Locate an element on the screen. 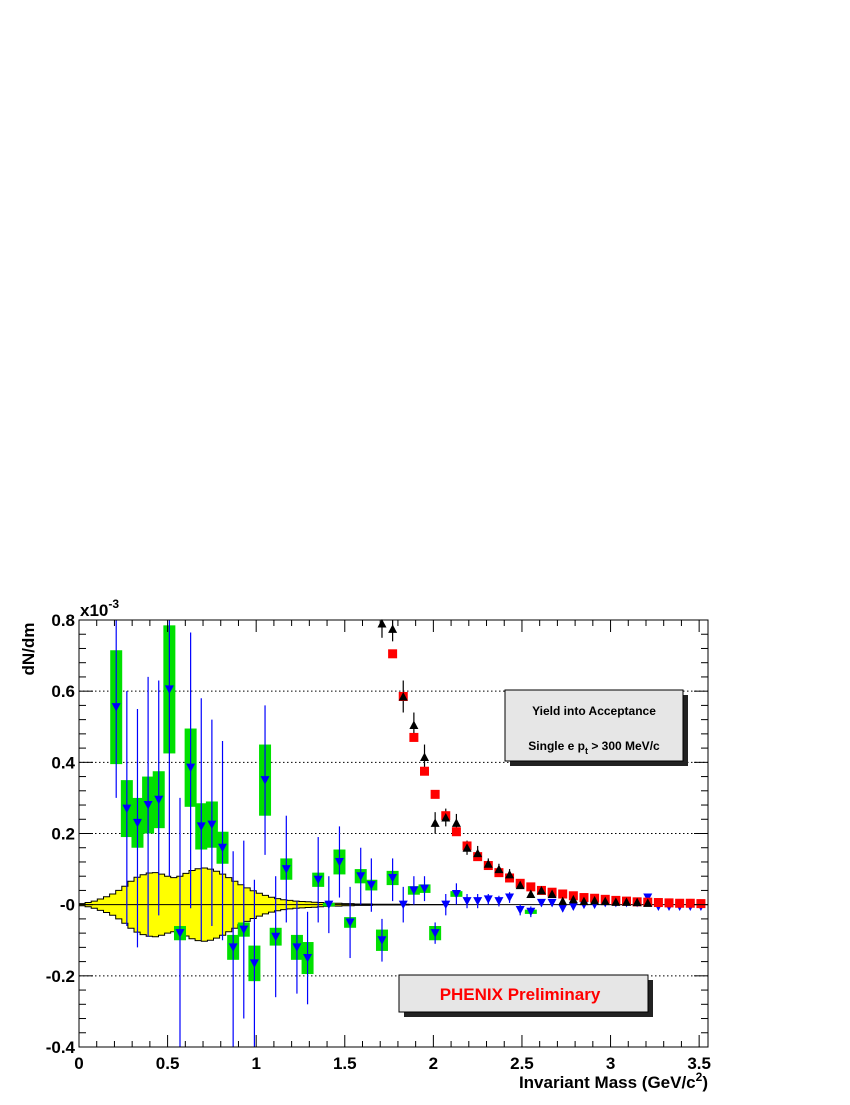 The width and height of the screenshot is (850, 1105). y-tick-label: -0.4 is located at coordinates (61, 1047).